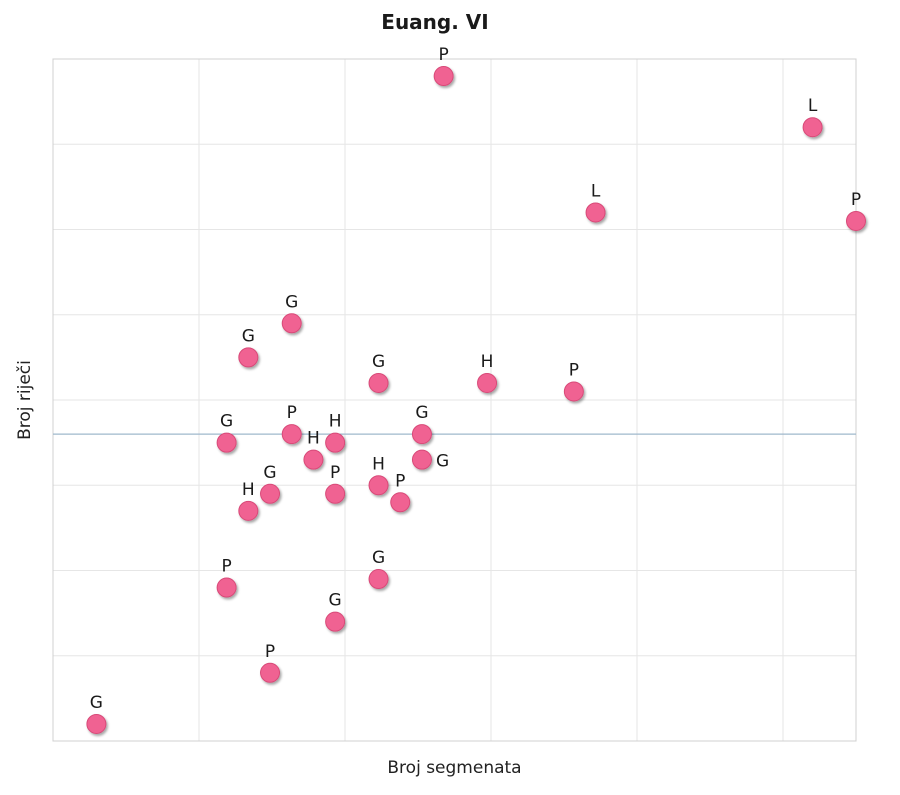 The height and width of the screenshot is (795, 900). What do you see at coordinates (454, 768) in the screenshot?
I see `x-axis-label: Broj segmenata` at bounding box center [454, 768].